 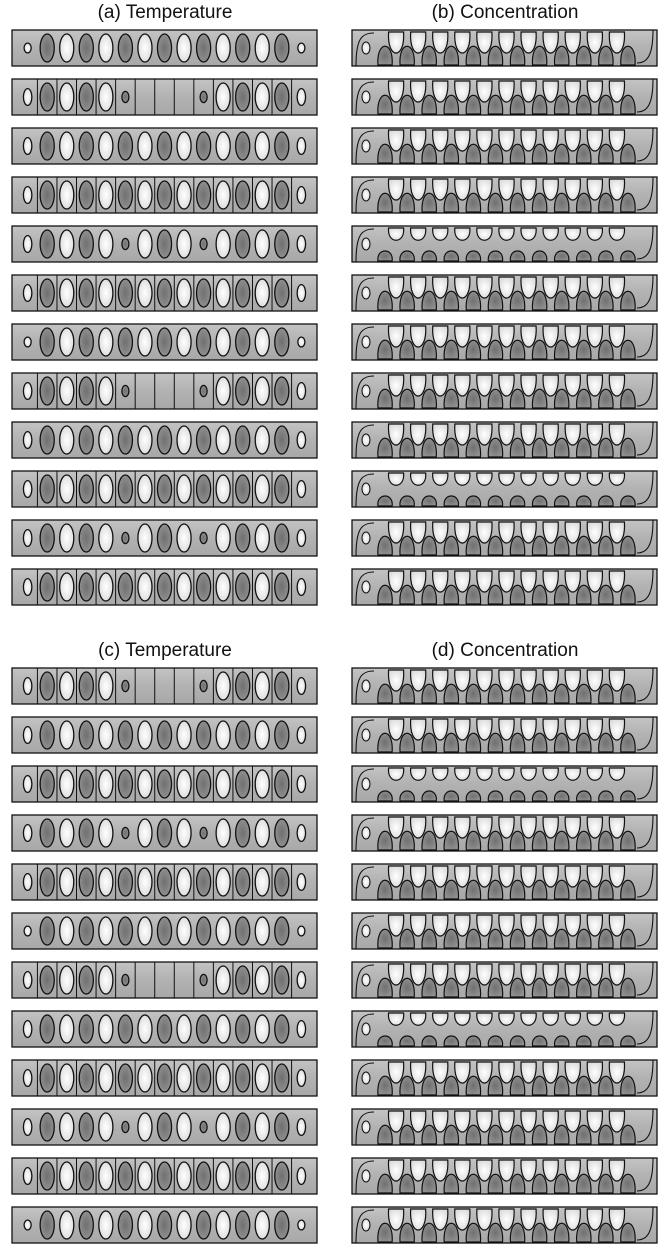 What do you see at coordinates (366, 1029) in the screenshot?
I see `edge-cell` at bounding box center [366, 1029].